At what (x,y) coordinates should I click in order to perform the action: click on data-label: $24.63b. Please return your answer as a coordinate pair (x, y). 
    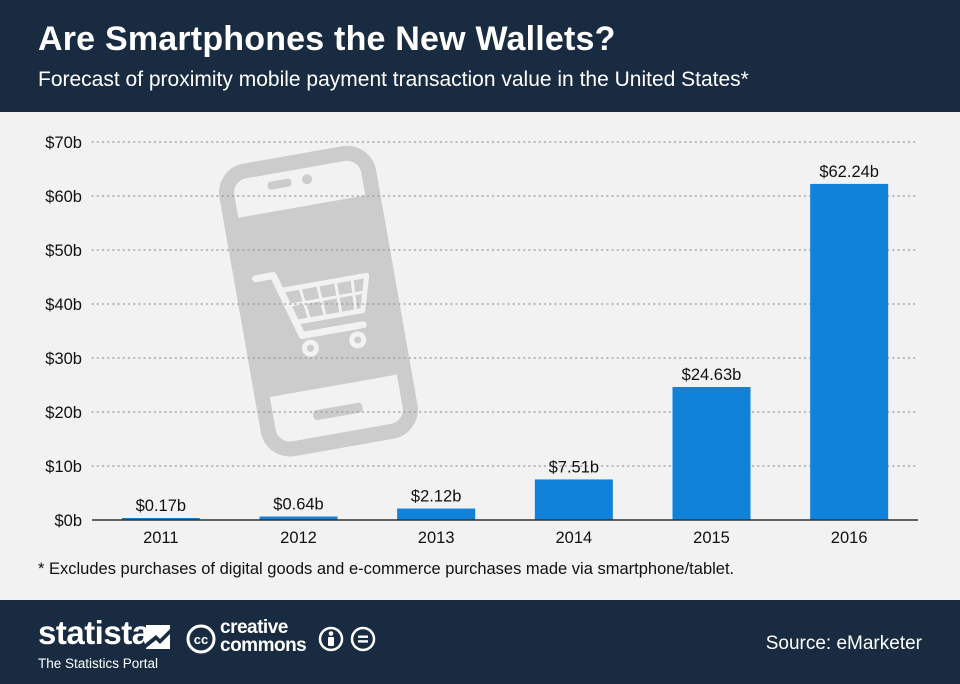
    Looking at the image, I should click on (712, 375).